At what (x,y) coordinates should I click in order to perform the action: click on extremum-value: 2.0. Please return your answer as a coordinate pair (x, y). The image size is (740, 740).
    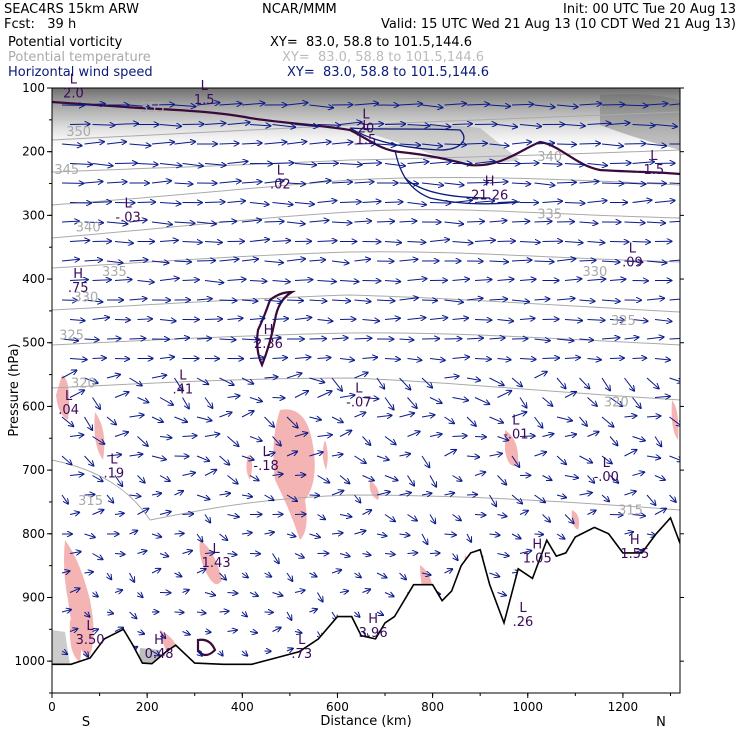
    Looking at the image, I should click on (73, 94).